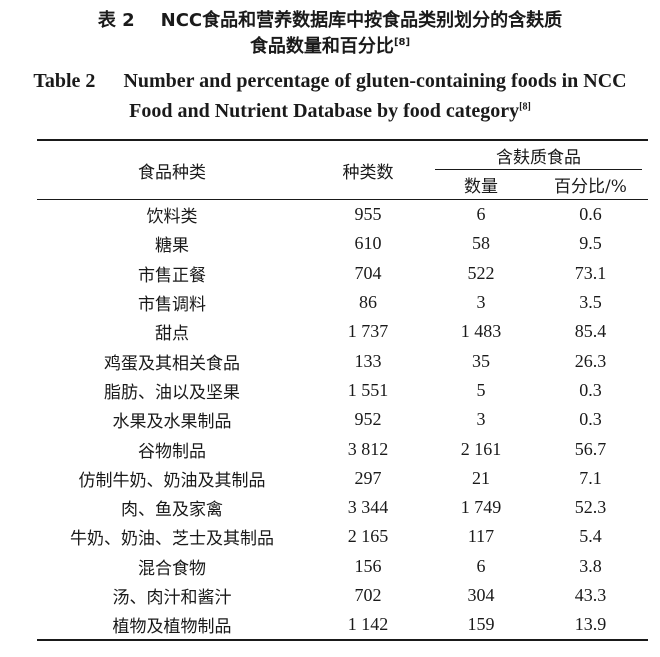 This screenshot has width=660, height=657. Describe the element at coordinates (172, 510) in the screenshot. I see `cell-category: 肉、鱼及家禽` at that location.